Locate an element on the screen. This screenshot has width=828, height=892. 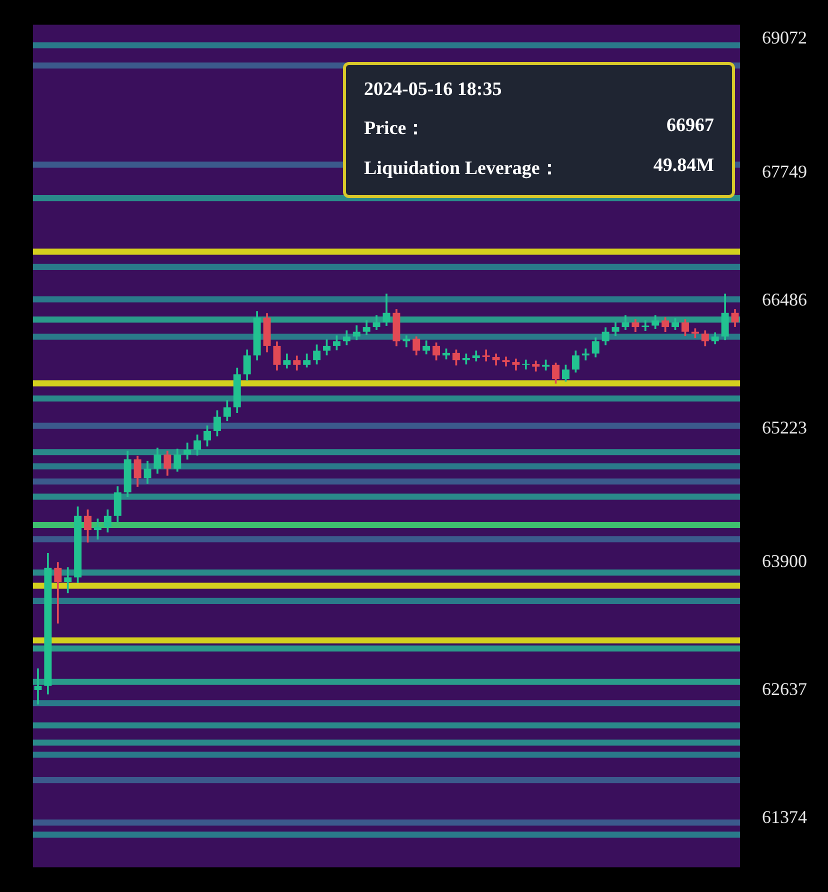
y-tick-label: 67749 is located at coordinates (784, 172).